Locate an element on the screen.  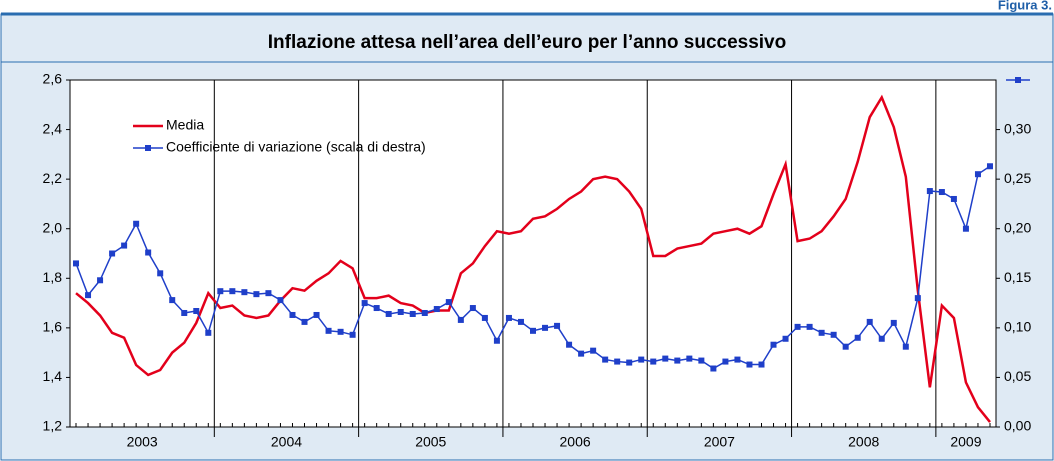
y-tick-label: 1,6 is located at coordinates (53, 327).